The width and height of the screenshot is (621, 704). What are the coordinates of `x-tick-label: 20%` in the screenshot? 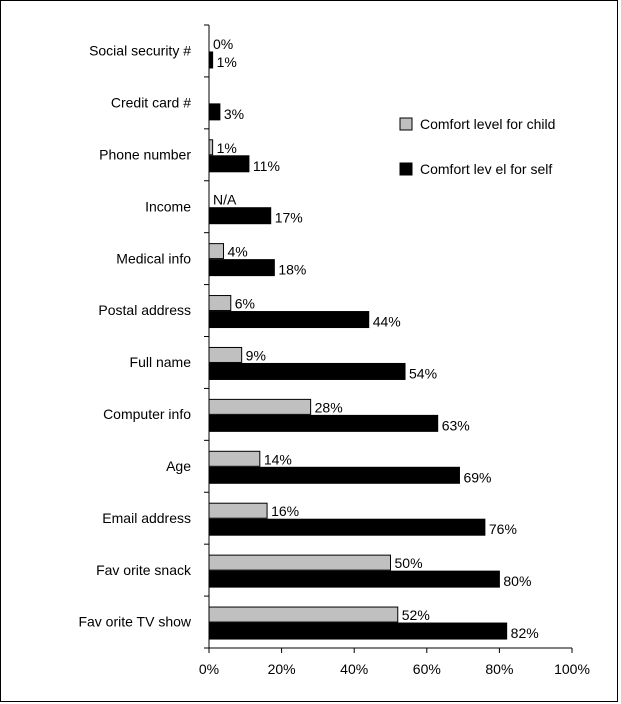 It's located at (282, 669).